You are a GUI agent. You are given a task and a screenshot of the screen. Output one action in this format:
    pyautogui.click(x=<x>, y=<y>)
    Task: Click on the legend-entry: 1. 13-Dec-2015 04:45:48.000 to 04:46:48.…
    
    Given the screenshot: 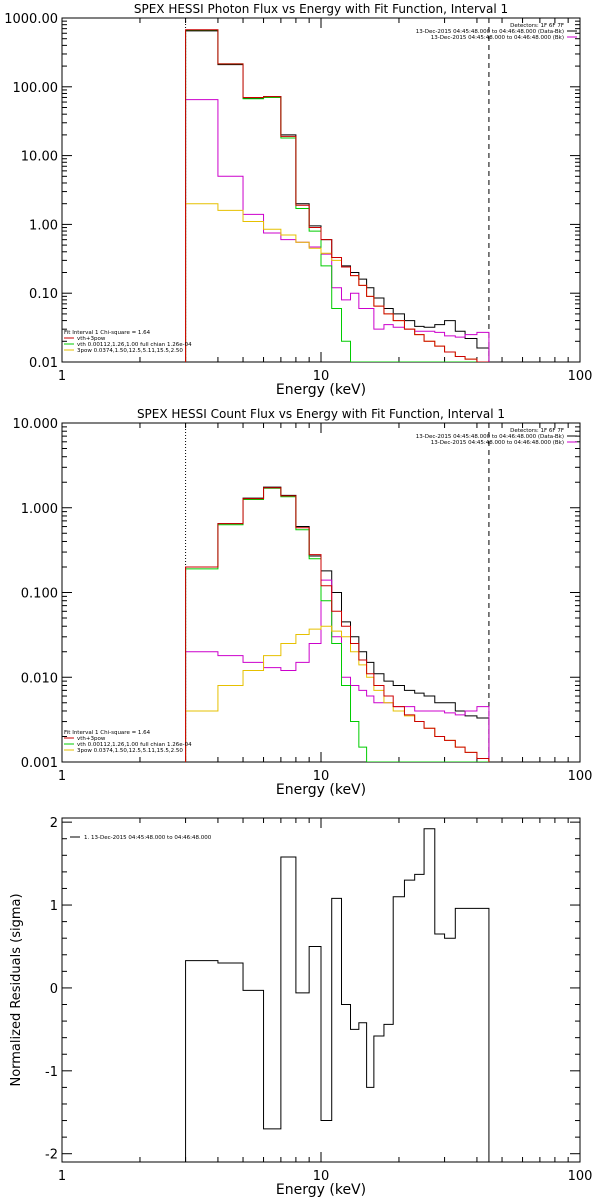 What is the action you would take?
    pyautogui.click(x=148, y=838)
    